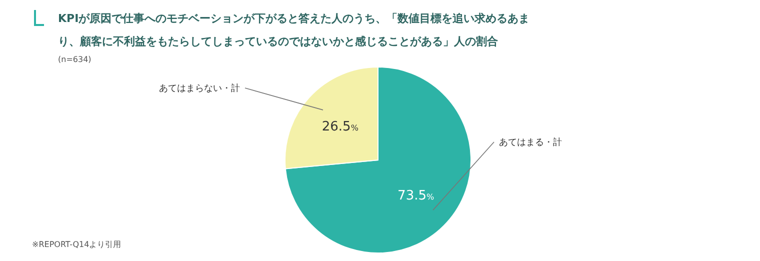 This screenshot has width=760, height=261. What do you see at coordinates (294, 30) in the screenshot?
I see `chart-title: KPIが原因で仕事へのモチベーションが下がると答えた人のうち、「数値目標を追い求めるあまり、顧客に不利益をもたらしてしまっているのではないかと感じることがある」人の割合` at bounding box center [294, 30].